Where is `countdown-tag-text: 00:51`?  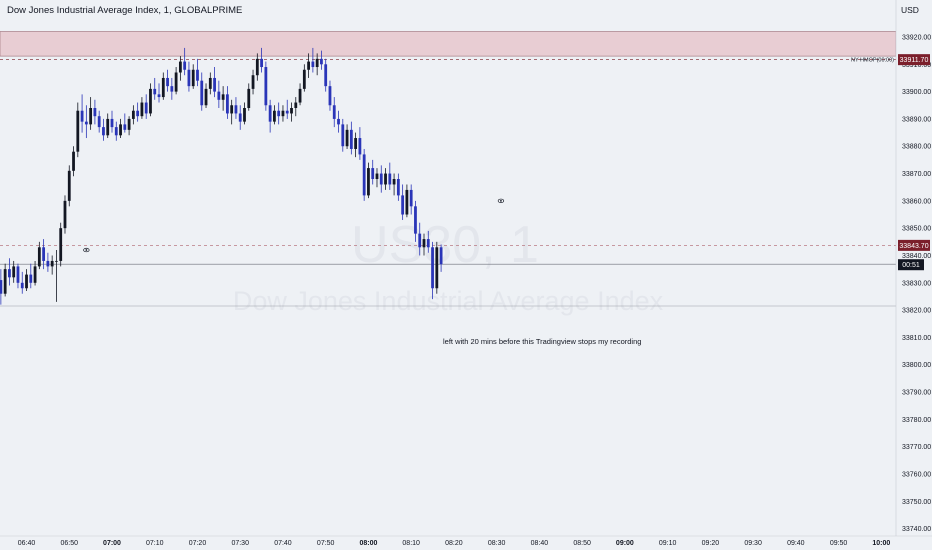 countdown-tag-text: 00:51 is located at coordinates (911, 265).